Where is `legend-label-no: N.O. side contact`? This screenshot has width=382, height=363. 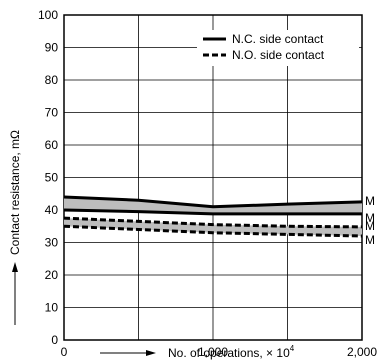 legend-label-no: N.O. side contact is located at coordinates (278, 55).